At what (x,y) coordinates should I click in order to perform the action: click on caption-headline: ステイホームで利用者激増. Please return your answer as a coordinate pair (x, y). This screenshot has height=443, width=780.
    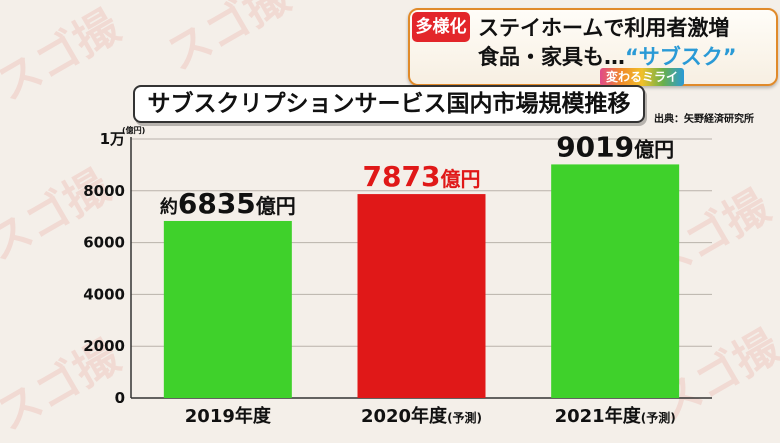
    Looking at the image, I should click on (604, 28).